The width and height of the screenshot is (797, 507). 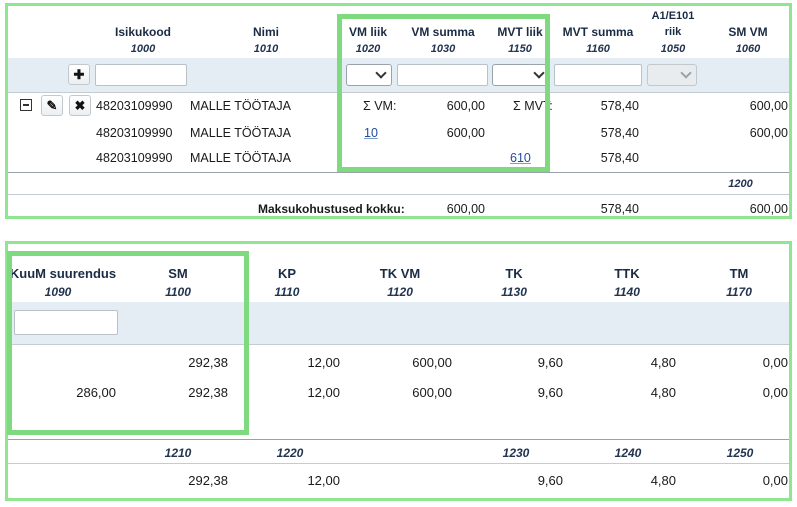 What do you see at coordinates (521, 75) in the screenshot?
I see `filter-mvt-liik-select` at bounding box center [521, 75].